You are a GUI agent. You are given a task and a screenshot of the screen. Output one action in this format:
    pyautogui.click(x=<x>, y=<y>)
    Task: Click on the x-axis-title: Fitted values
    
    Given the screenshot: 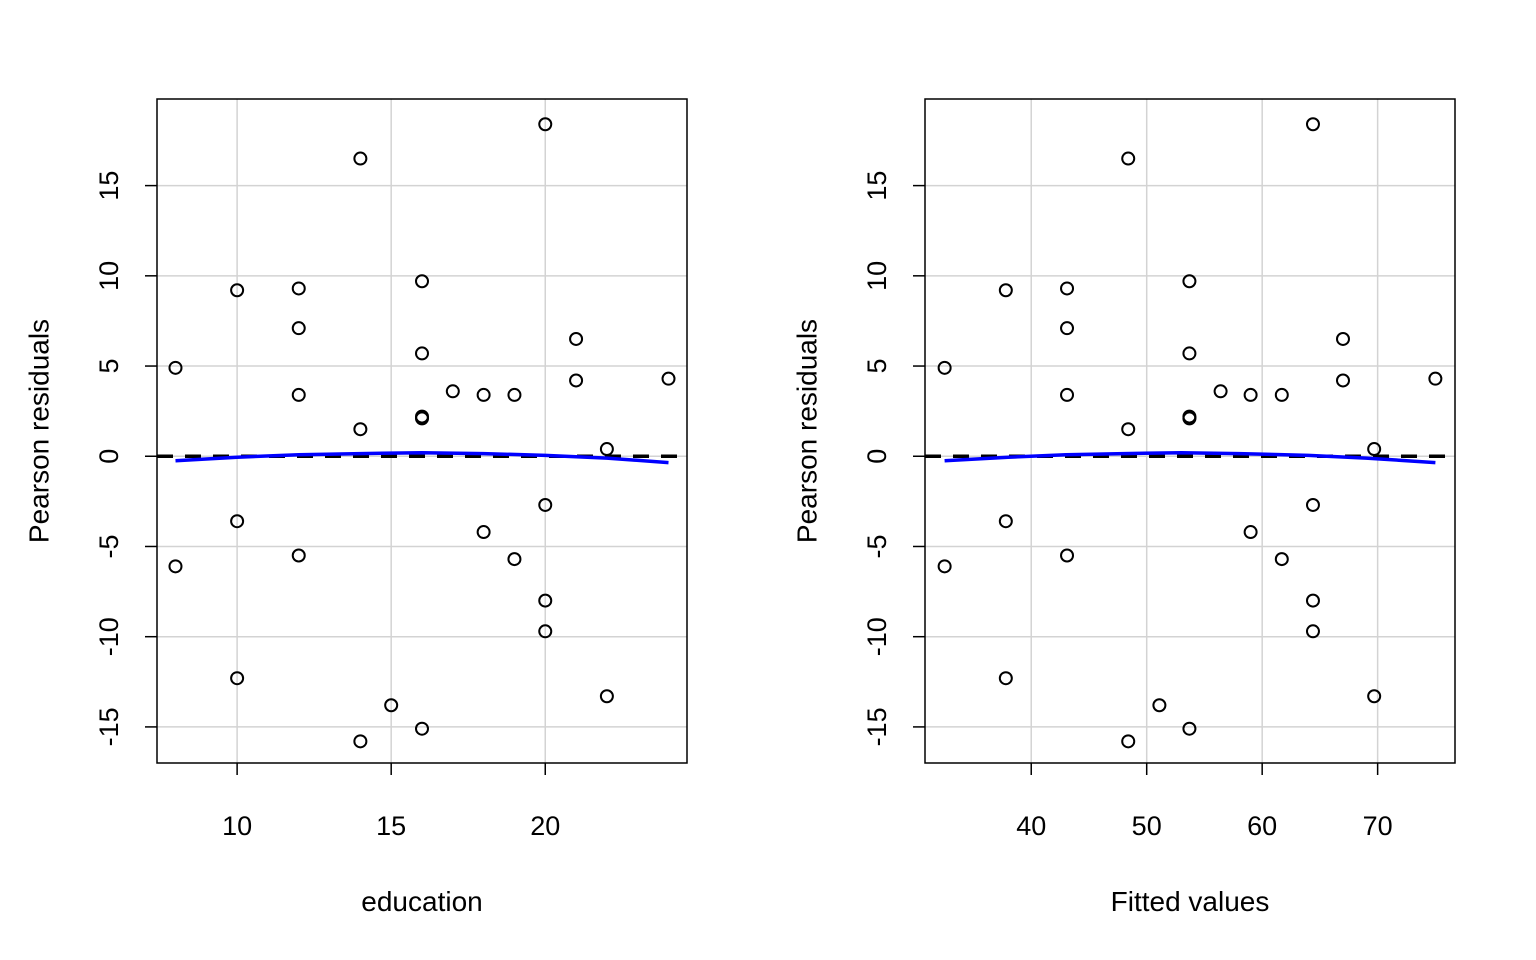 What is the action you would take?
    pyautogui.click(x=1190, y=901)
    